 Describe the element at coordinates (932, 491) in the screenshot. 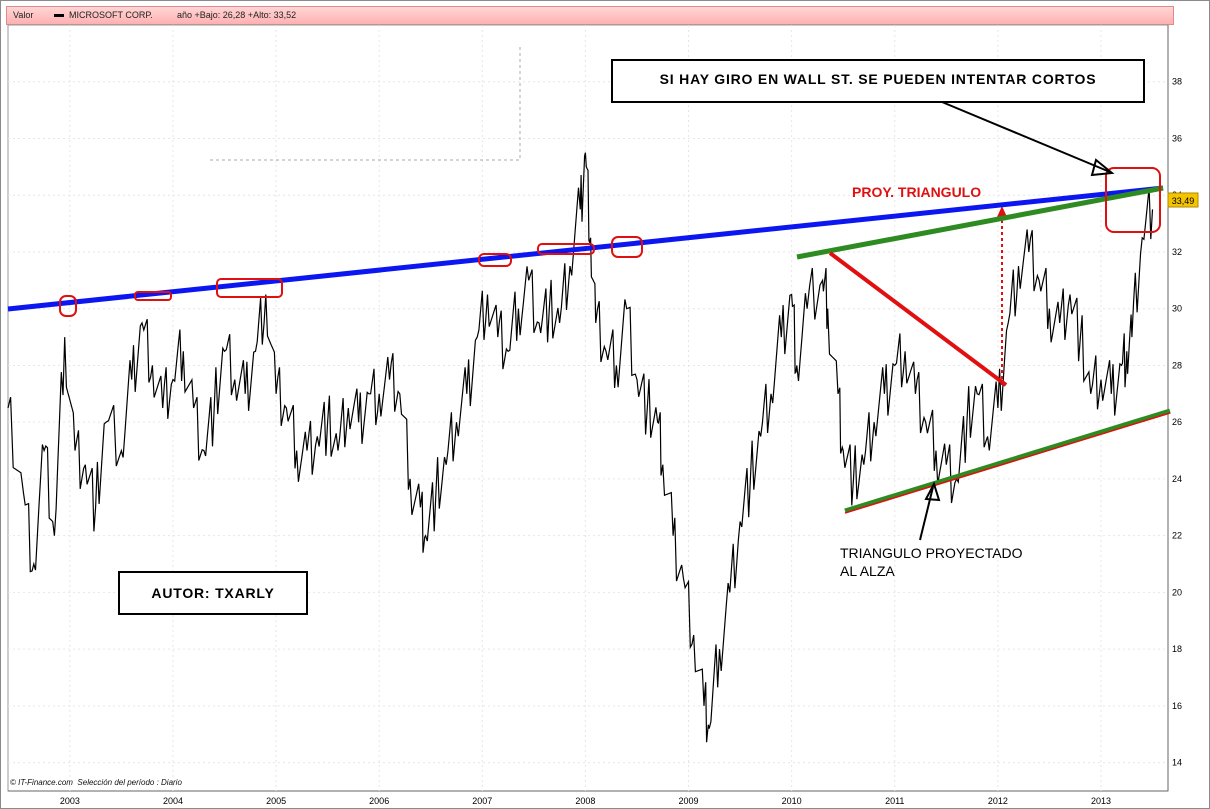

I see `triangle-arrowhead` at that location.